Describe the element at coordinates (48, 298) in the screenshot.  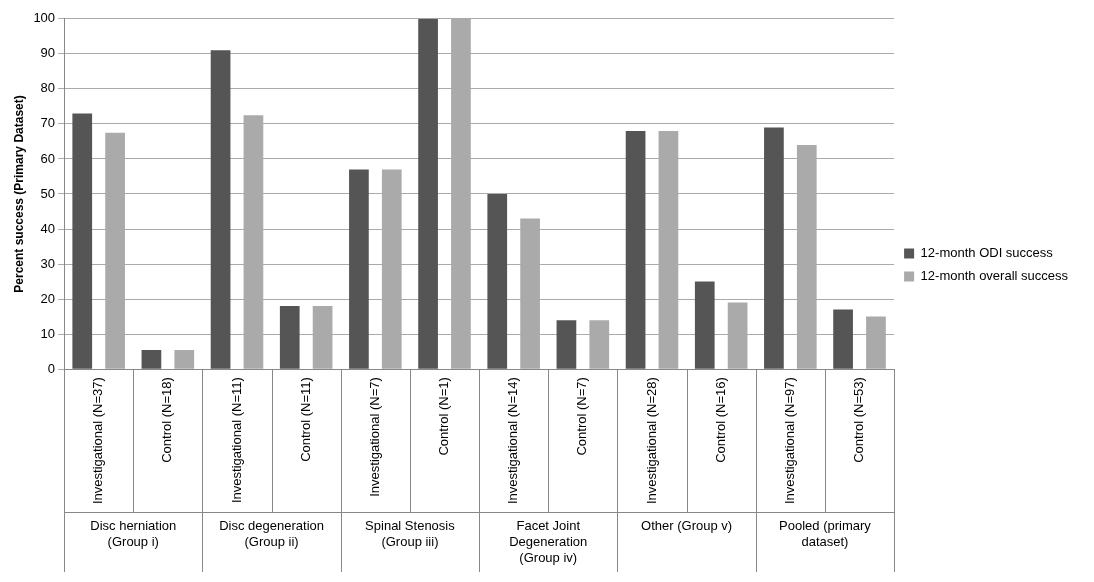
I see `y-tick-label: 20` at that location.